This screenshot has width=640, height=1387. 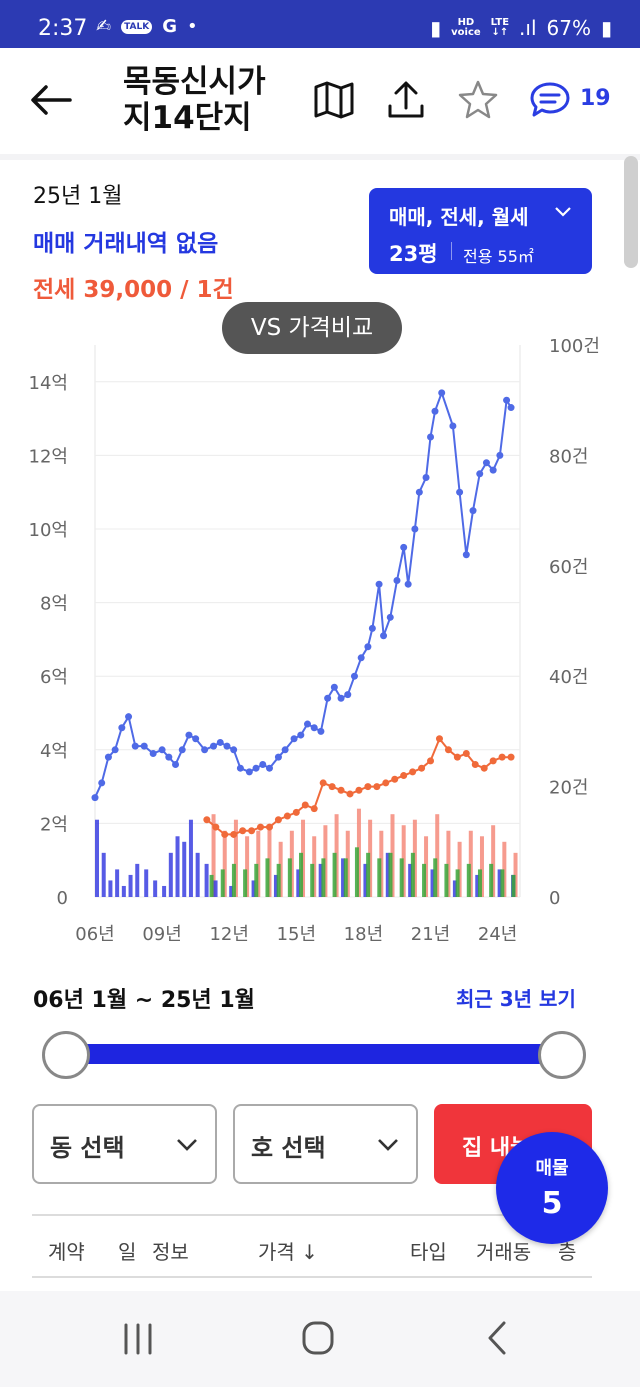 I want to click on nav-back-icon, so click(x=498, y=1339).